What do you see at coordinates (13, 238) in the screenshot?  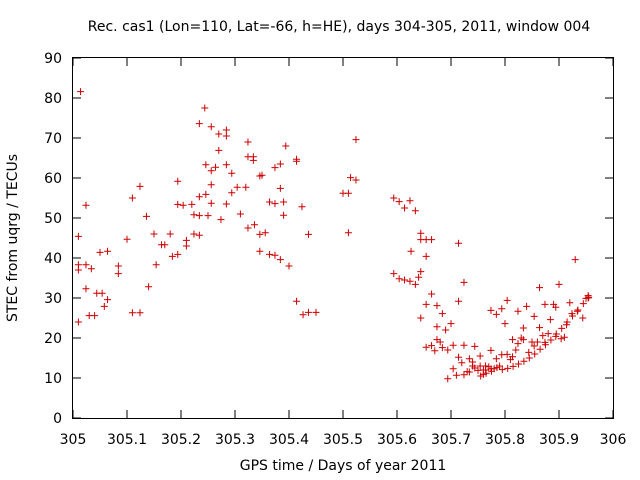 I see `y-axis-label: STEC from uqrg / TECUs` at bounding box center [13, 238].